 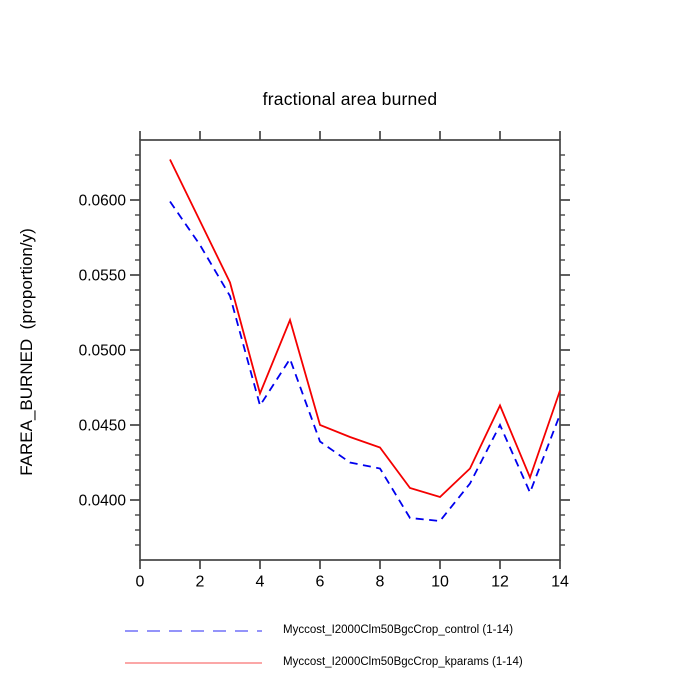 What do you see at coordinates (103, 426) in the screenshot?
I see `y-tick-label: 0.0450` at bounding box center [103, 426].